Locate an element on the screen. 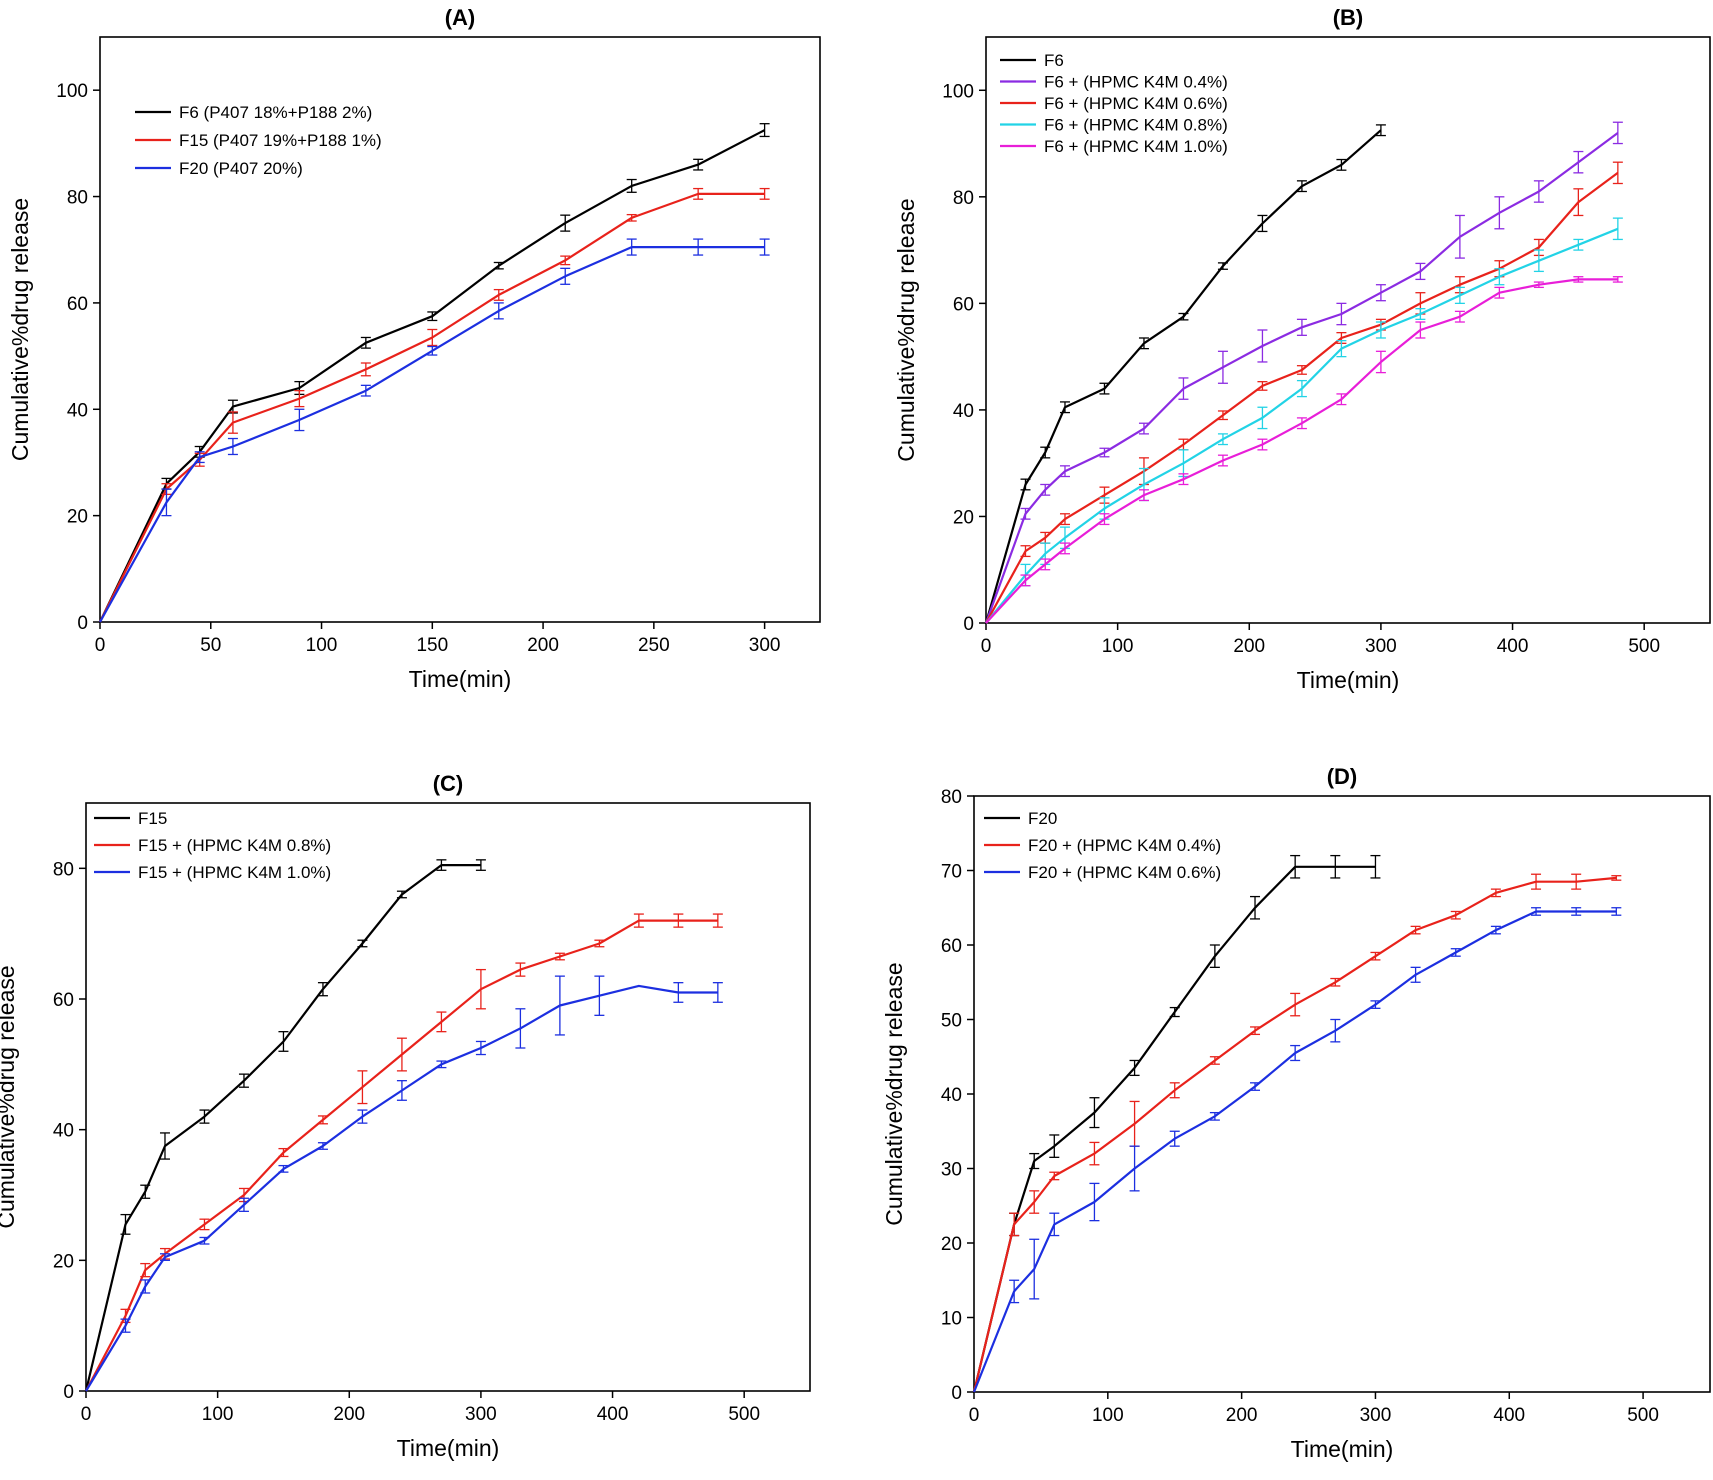 Image resolution: width=1713 pixels, height=1480 pixels. legend-label: F6 + (HPMC K4M 0.6%) is located at coordinates (1136, 103).